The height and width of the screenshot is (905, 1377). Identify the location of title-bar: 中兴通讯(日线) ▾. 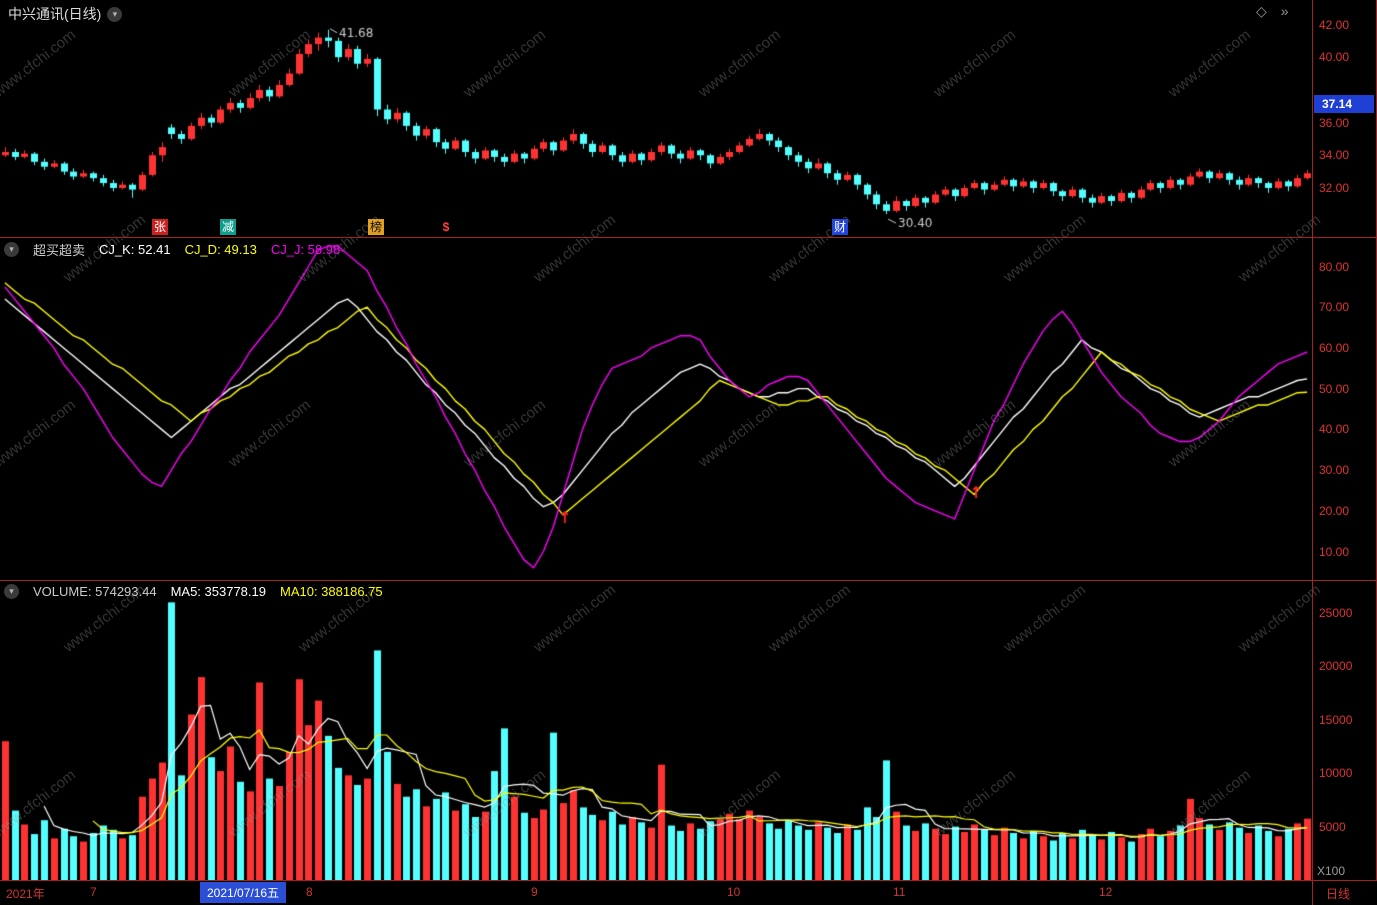
(65, 14).